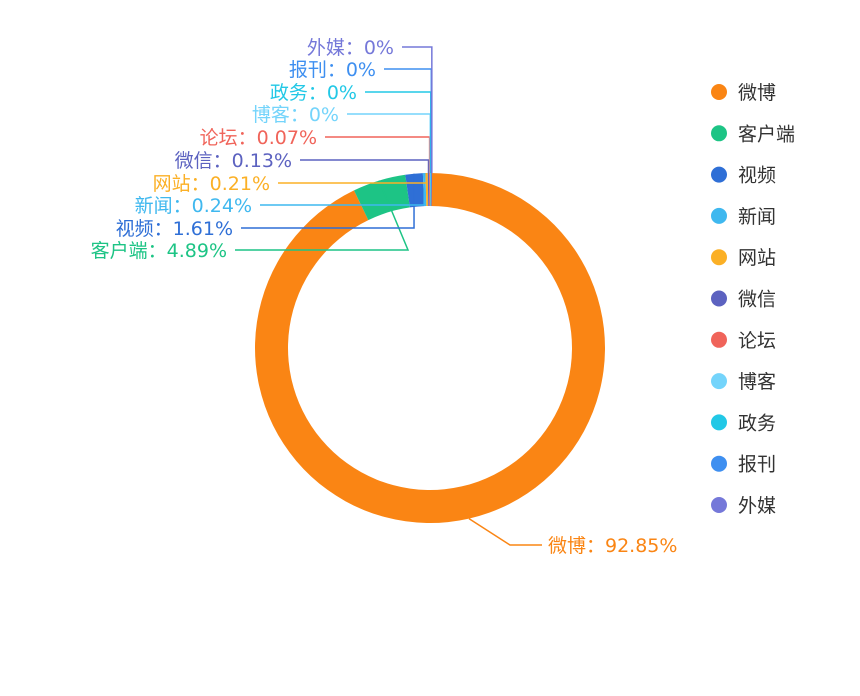  Describe the element at coordinates (193, 206) in the screenshot. I see `slice-label-新闻: 新闻：0.24%` at that location.